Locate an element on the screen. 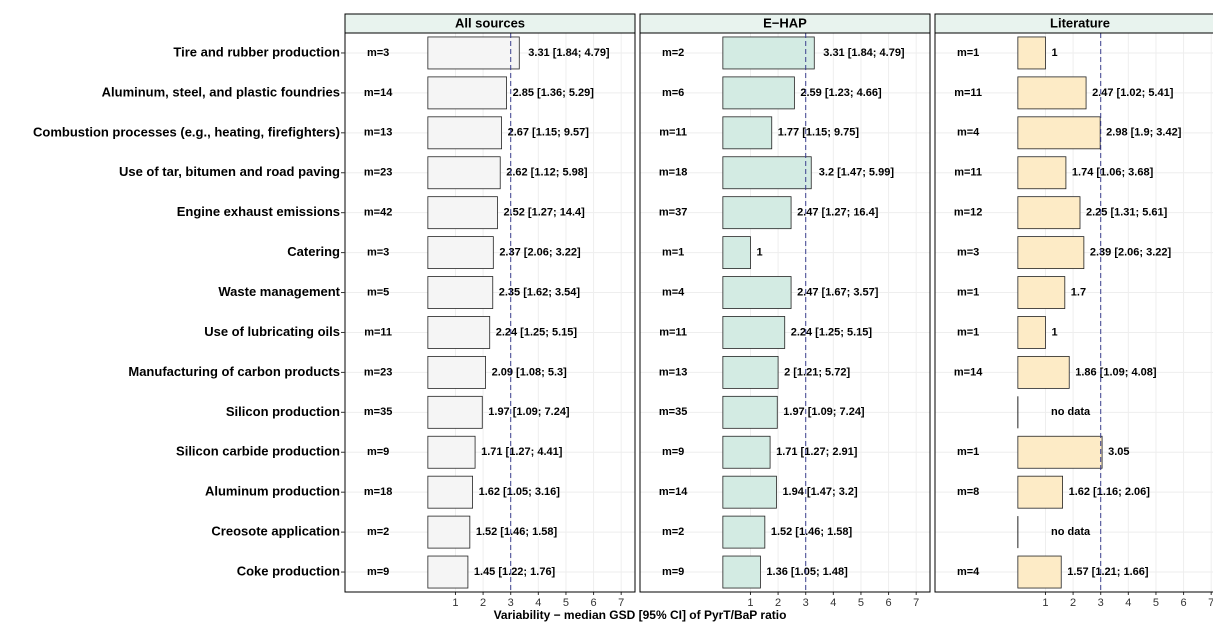  x-tick-label: 2 is located at coordinates (1073, 603).